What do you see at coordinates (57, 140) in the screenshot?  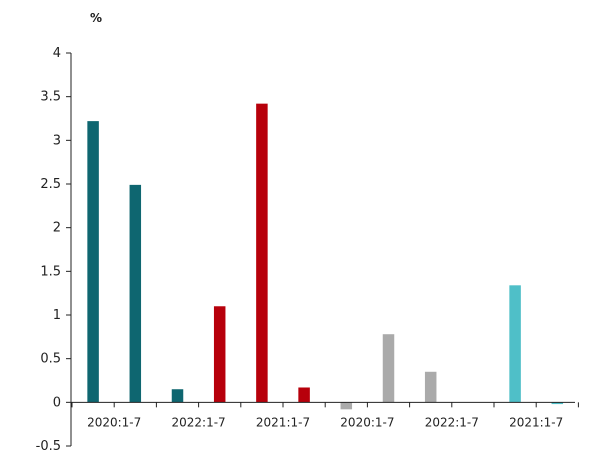 I see `y-tick-label: 3` at bounding box center [57, 140].